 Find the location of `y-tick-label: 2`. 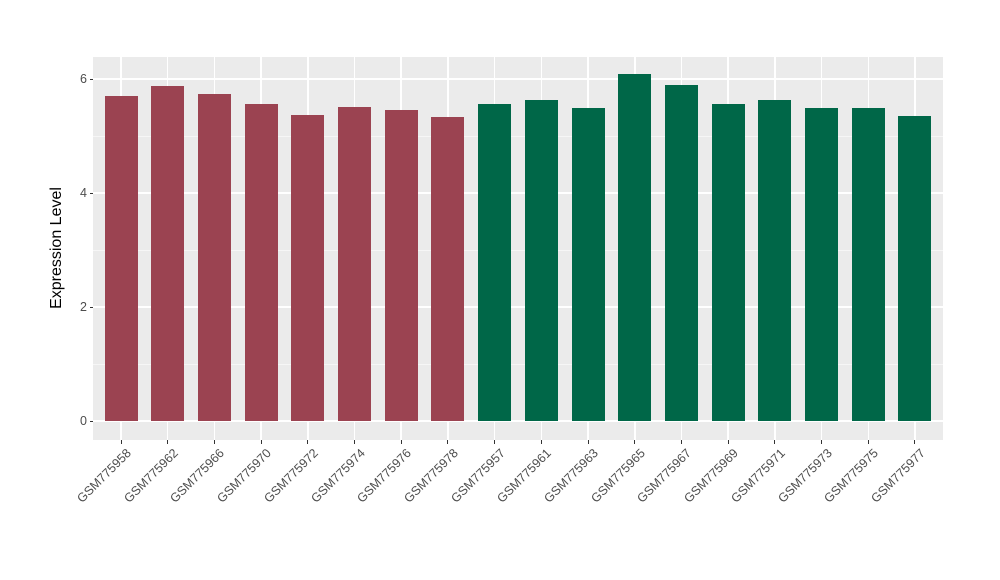

y-tick-label: 2 is located at coordinates (83, 306).